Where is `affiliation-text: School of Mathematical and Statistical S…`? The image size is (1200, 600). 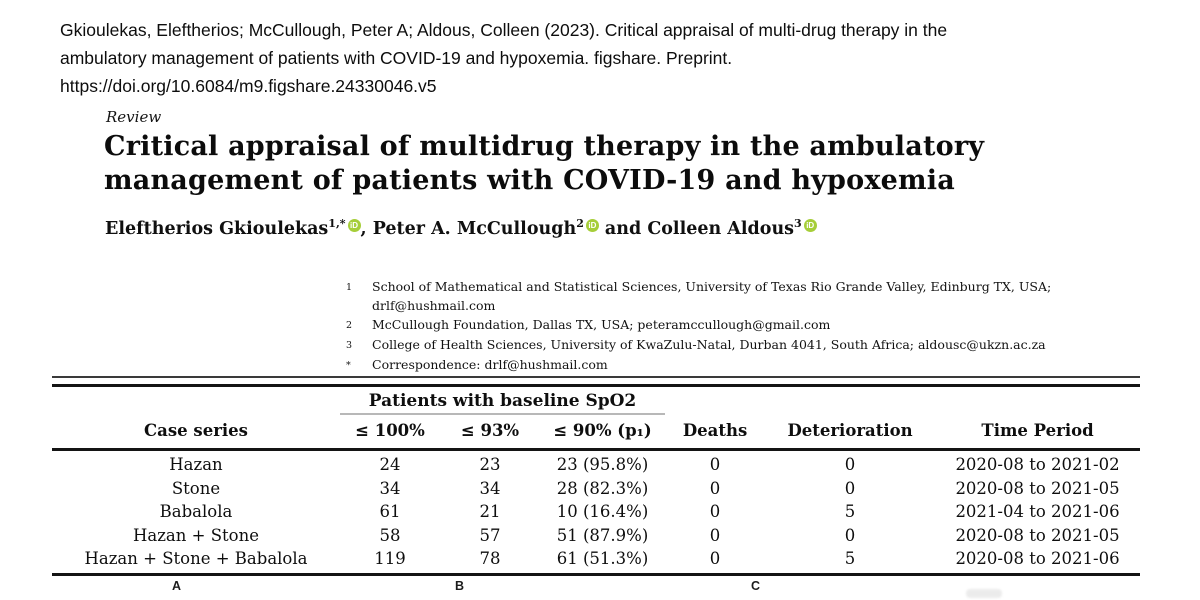
affiliation-text: School of Mathematical and Statistical S… is located at coordinates (711, 296).